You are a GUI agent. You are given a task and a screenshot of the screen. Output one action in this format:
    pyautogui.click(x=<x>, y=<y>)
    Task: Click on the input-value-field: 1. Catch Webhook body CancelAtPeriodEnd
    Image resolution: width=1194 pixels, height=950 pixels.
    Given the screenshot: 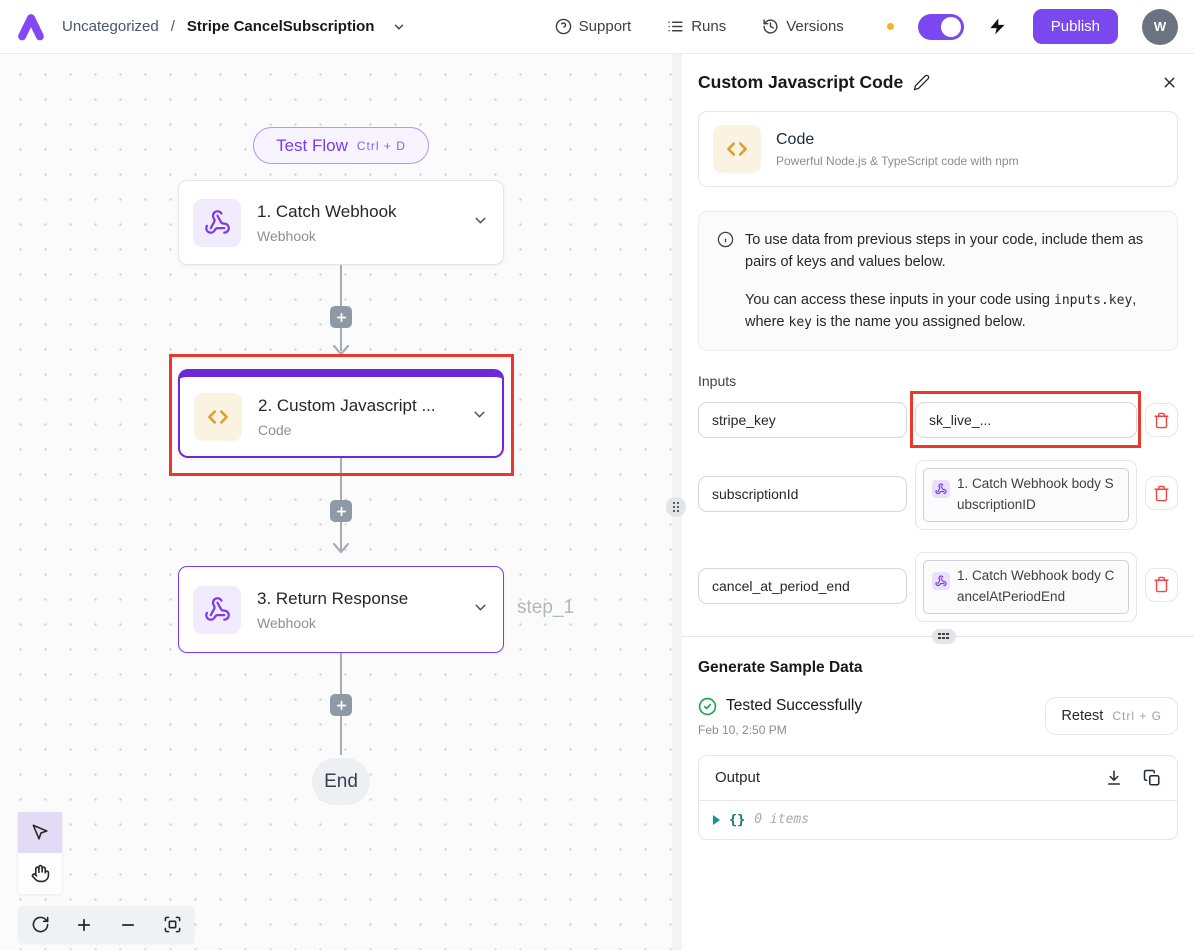 What is the action you would take?
    pyautogui.click(x=1026, y=586)
    